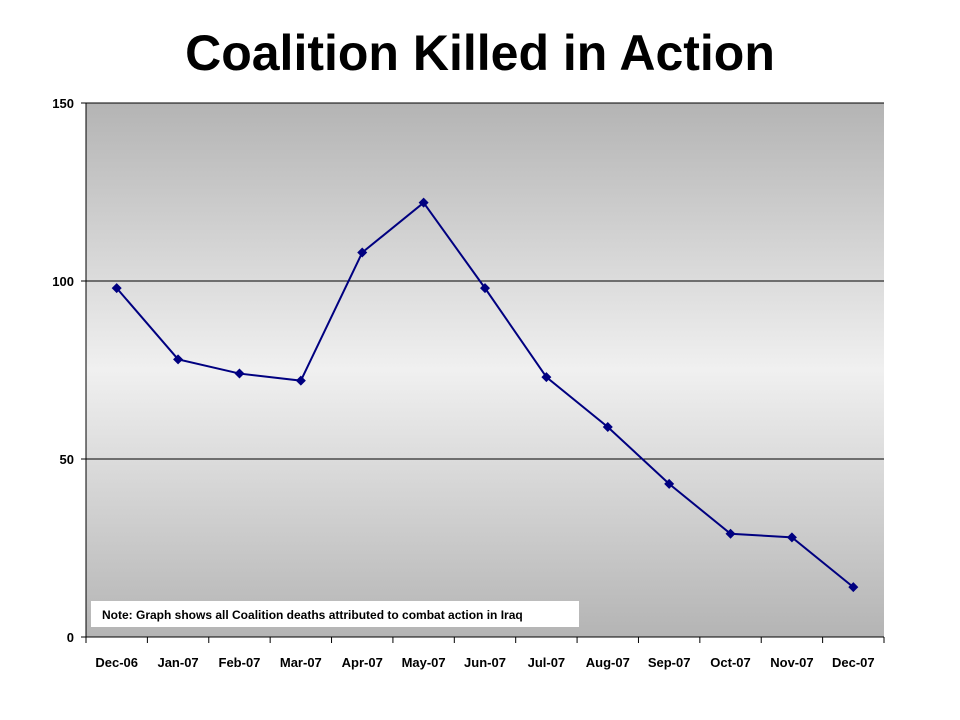 Image resolution: width=960 pixels, height=720 pixels. What do you see at coordinates (730, 662) in the screenshot?
I see `x-tick-label: Oct-07` at bounding box center [730, 662].